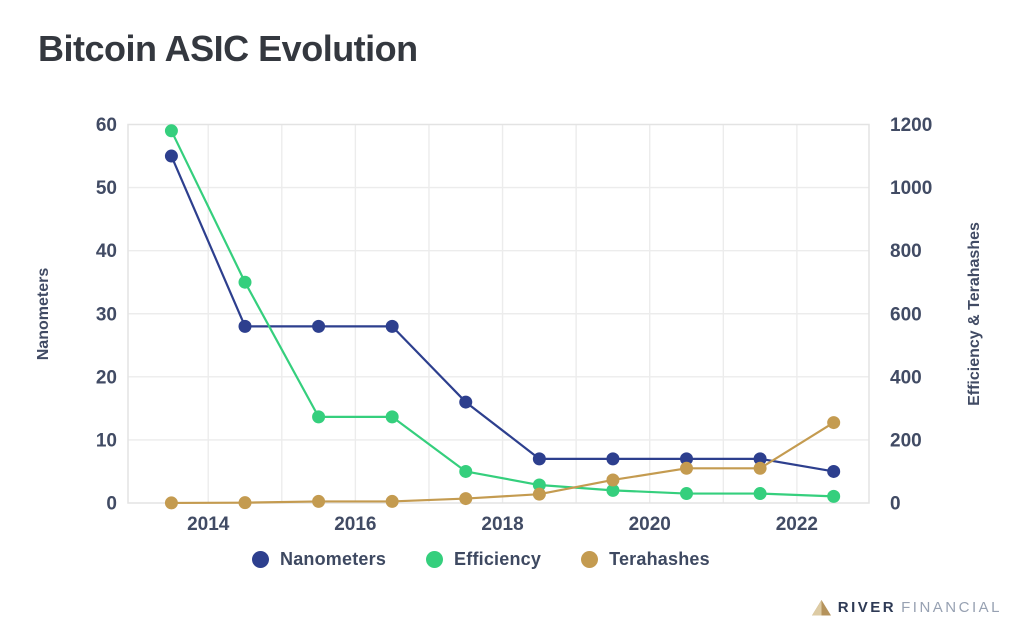 The image size is (1024, 632). Describe the element at coordinates (435, 559) in the screenshot. I see `efficiency-swatch-icon` at that location.